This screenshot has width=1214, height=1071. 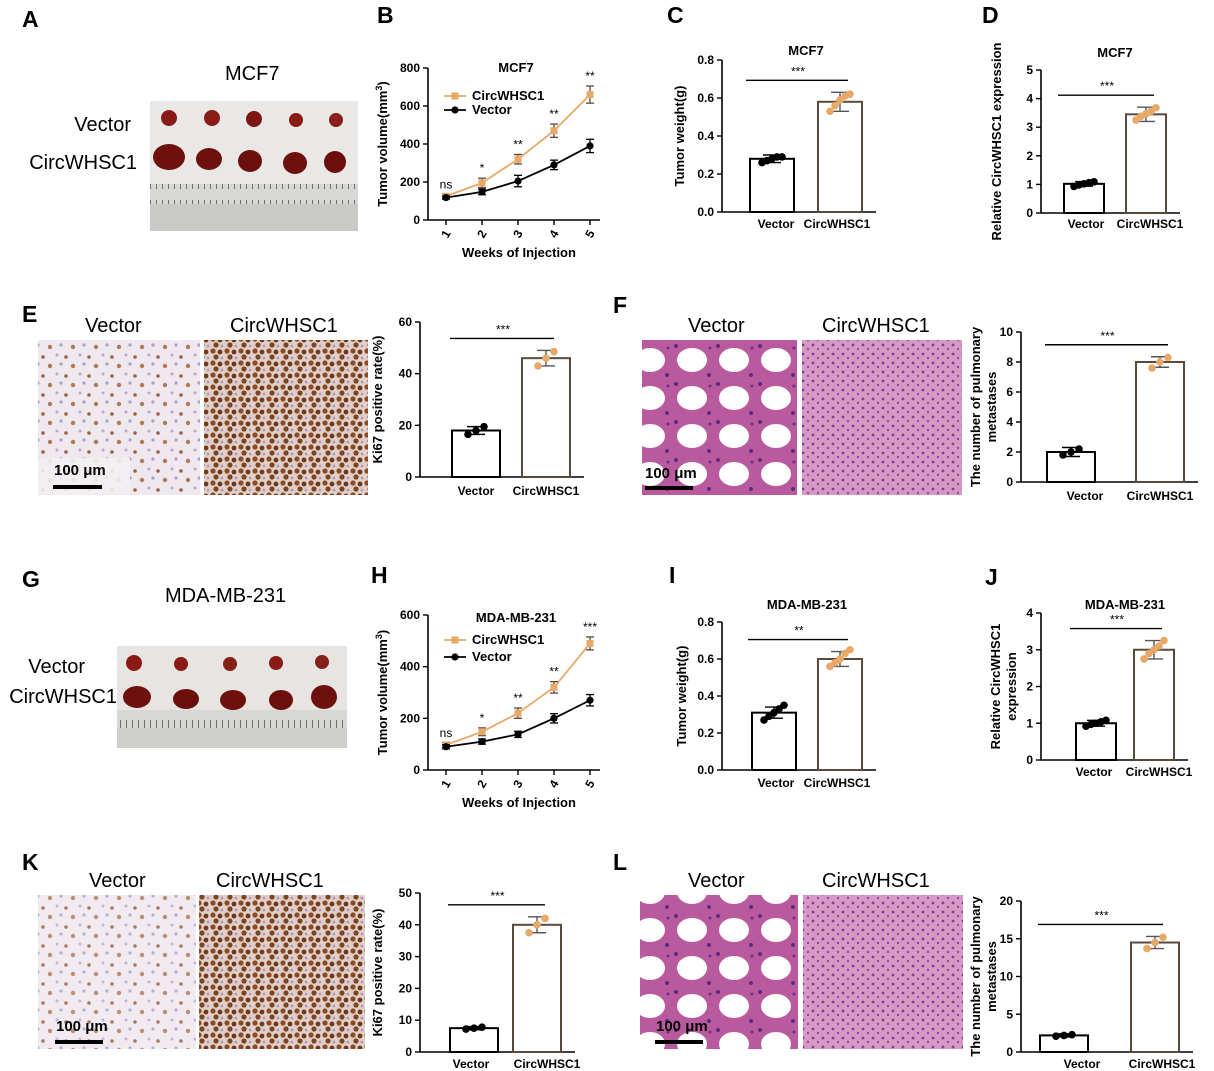 I want to click on panel-label-h: H, so click(x=379, y=575).